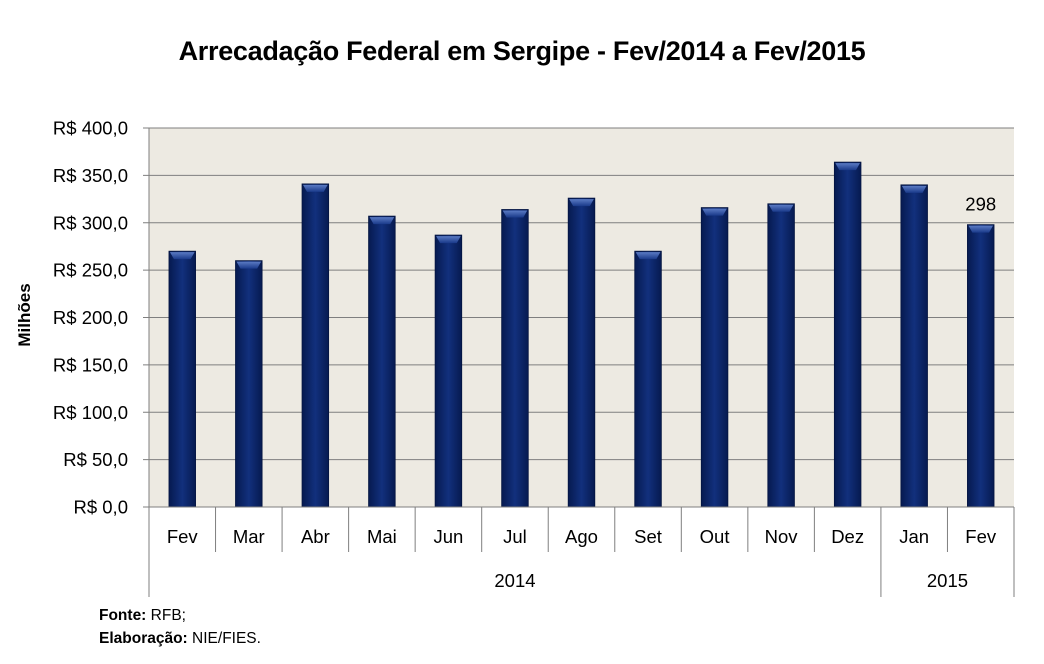 This screenshot has width=1044, height=664. Describe the element at coordinates (226, 638) in the screenshot. I see `author-value: NIE/FIES.` at that location.